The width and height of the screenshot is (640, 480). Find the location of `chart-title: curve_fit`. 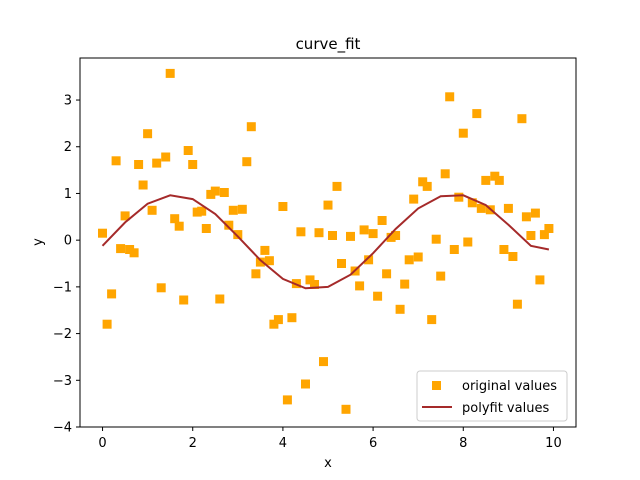

chart-title: curve_fit is located at coordinates (328, 44).